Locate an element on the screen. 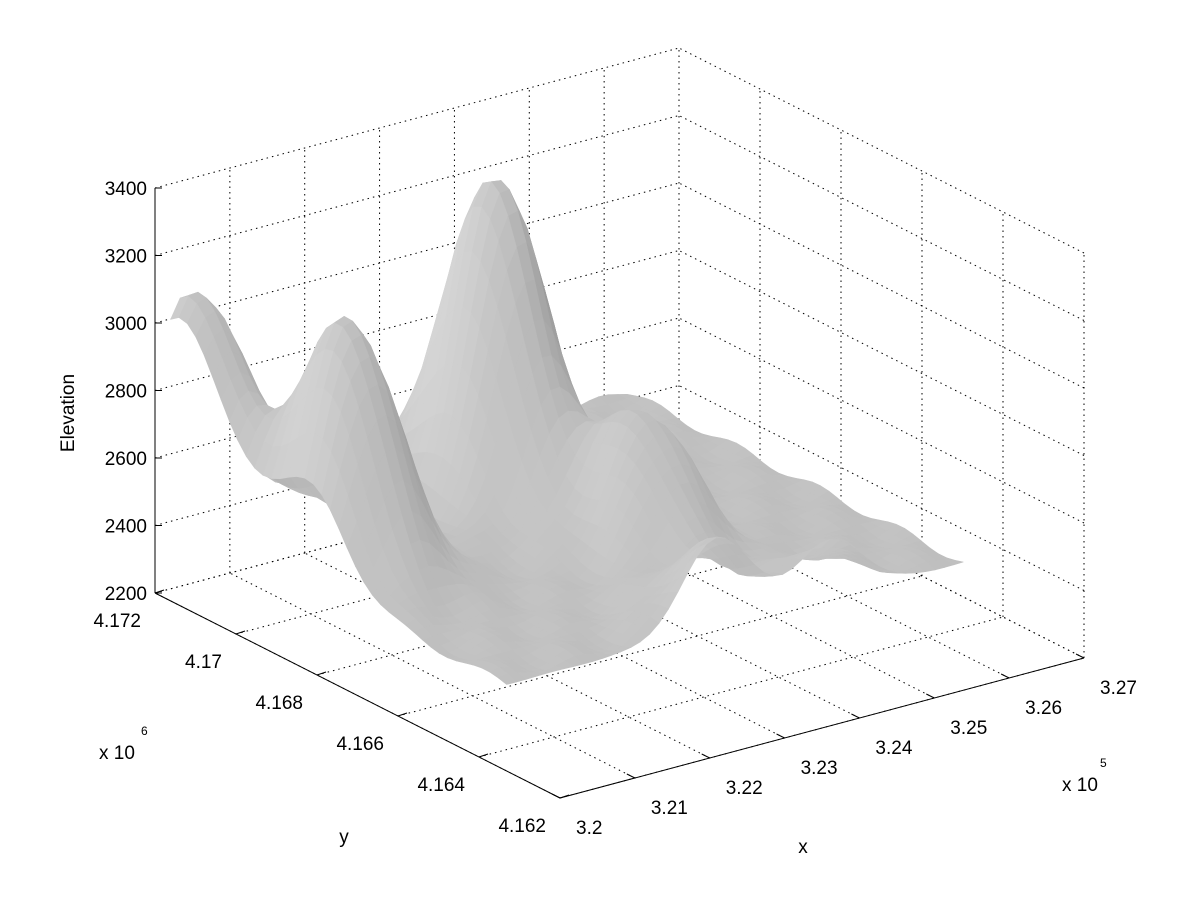  y-axis is located at coordinates (357, 695).